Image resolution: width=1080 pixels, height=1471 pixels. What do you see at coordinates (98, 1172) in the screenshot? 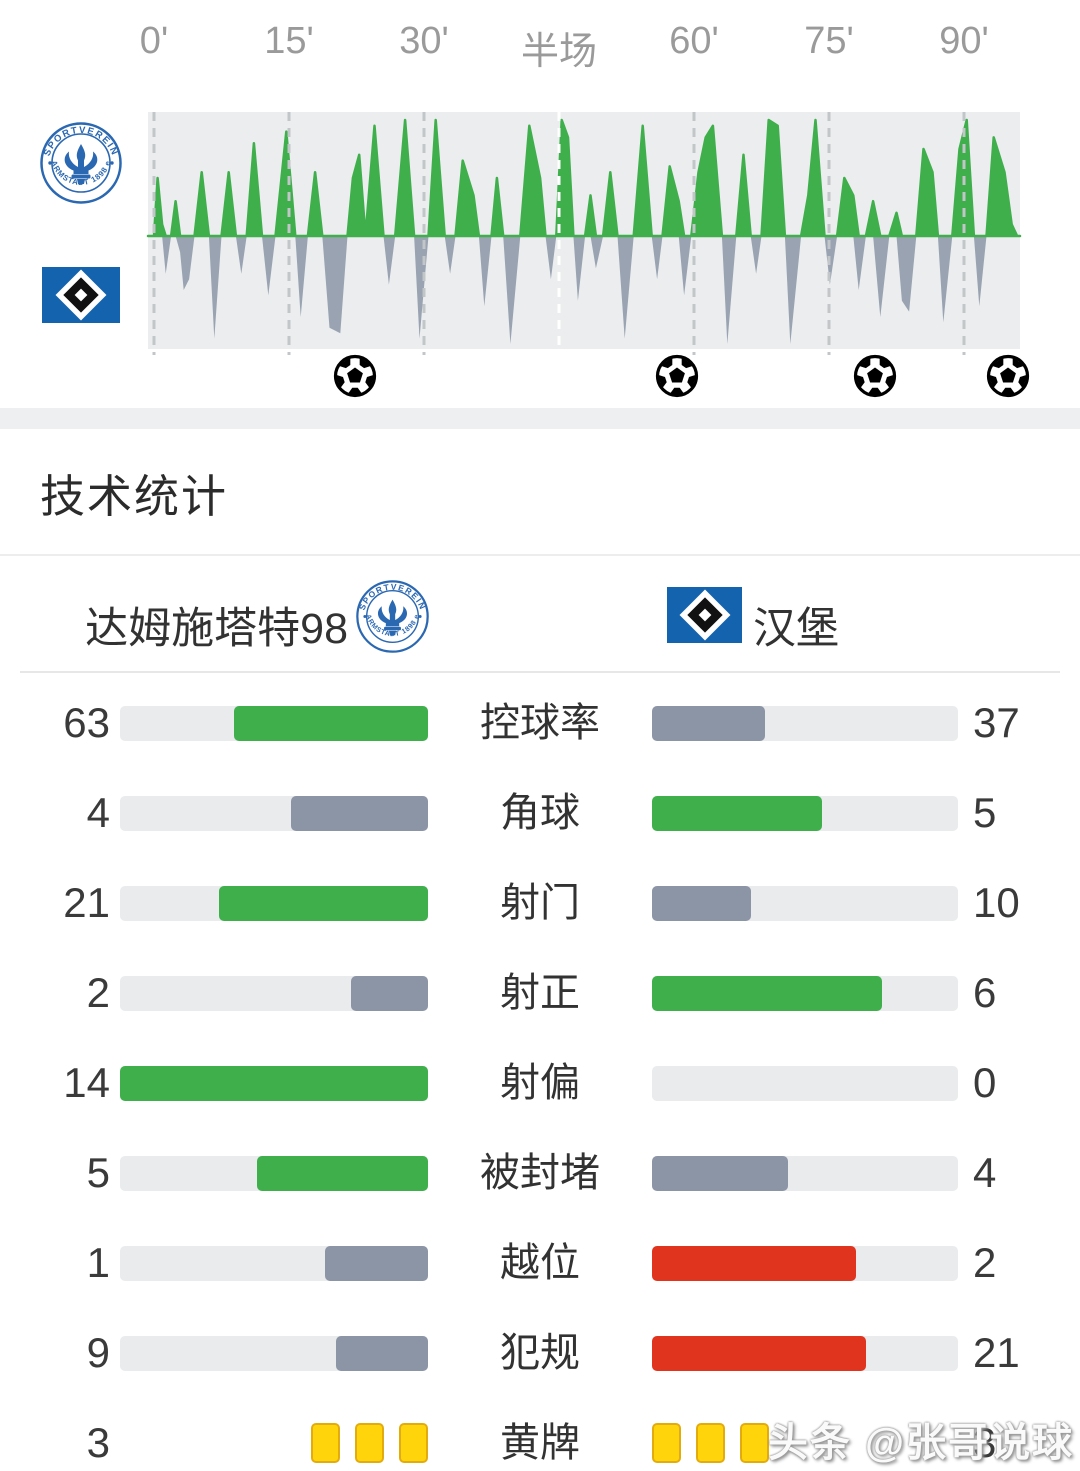
I see `home-stat-value: 5` at bounding box center [98, 1172].